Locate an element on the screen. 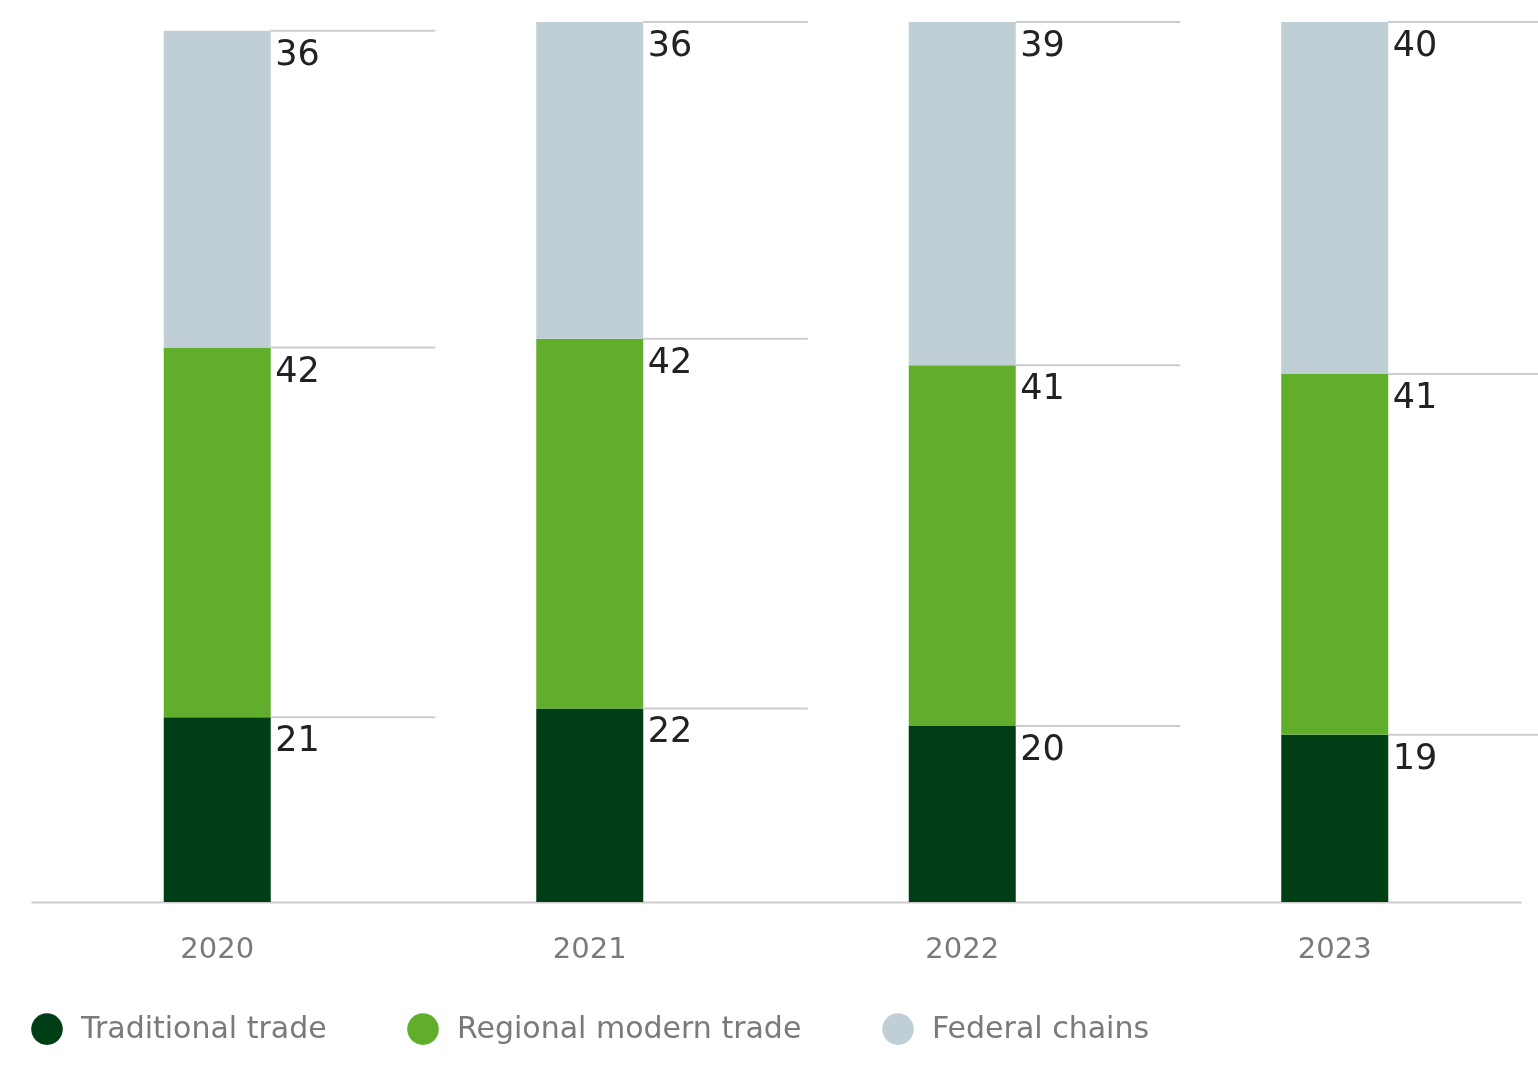 The height and width of the screenshot is (1078, 1538). x-tick-label: 2023 is located at coordinates (1334, 947).